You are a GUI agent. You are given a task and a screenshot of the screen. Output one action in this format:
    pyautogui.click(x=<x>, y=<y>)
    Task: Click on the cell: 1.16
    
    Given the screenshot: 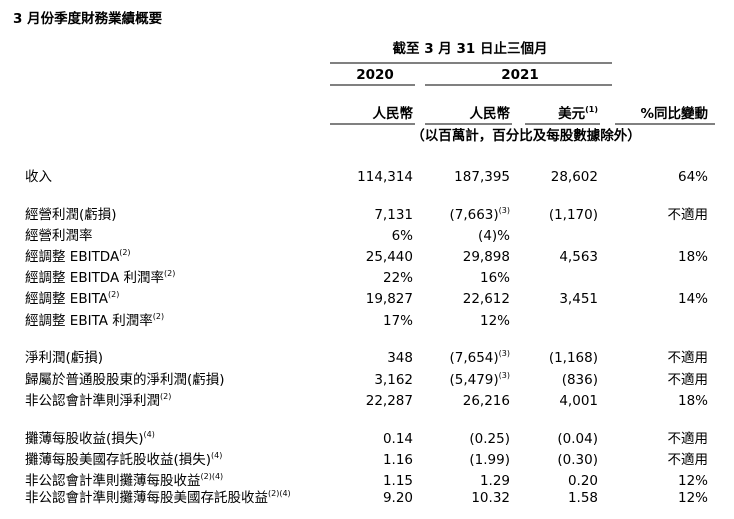 What is the action you would take?
    pyautogui.click(x=398, y=460)
    